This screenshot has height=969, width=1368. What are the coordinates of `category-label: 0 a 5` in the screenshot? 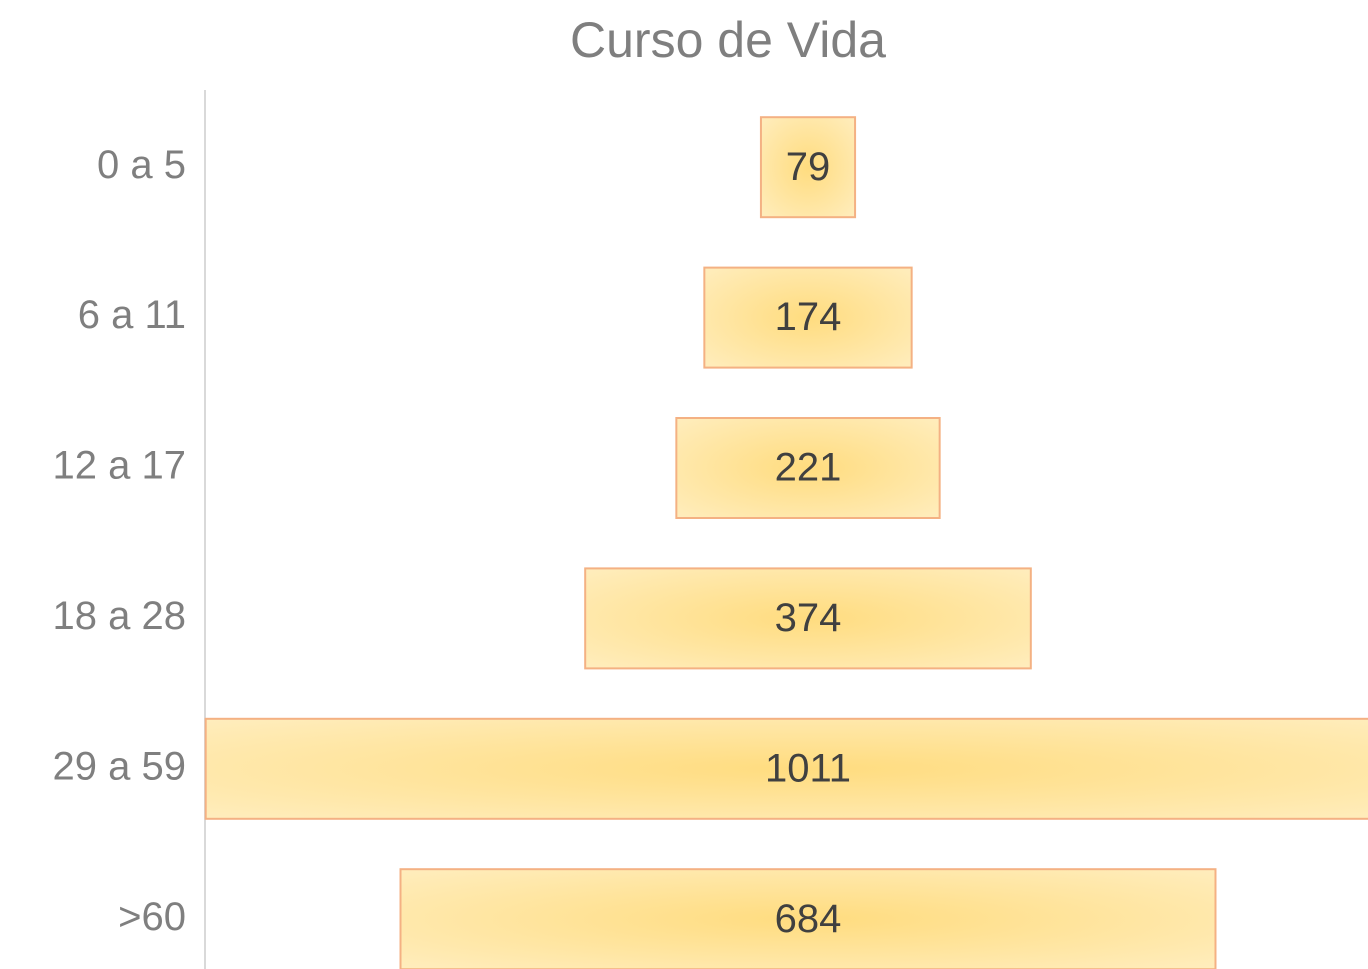 It's located at (141, 165).